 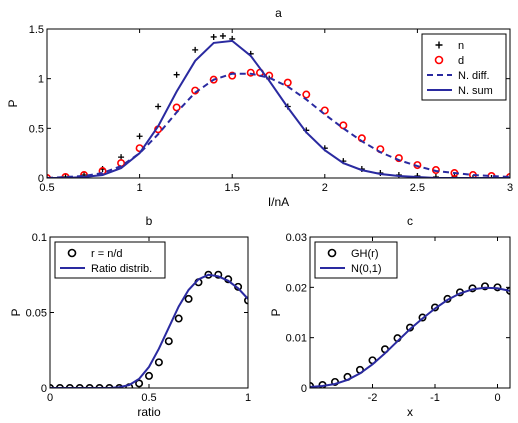 What do you see at coordinates (36, 129) in the screenshot?
I see `y-tick-label: 0.5` at bounding box center [36, 129].